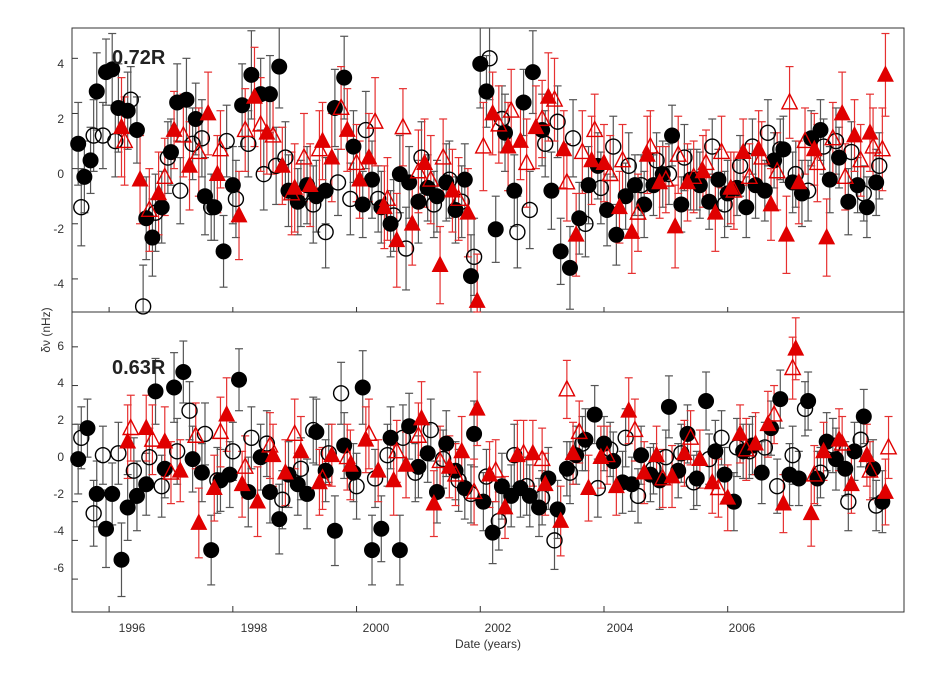  Describe the element at coordinates (60, 346) in the screenshot. I see `bottom-y-tick-label-6: 6` at that location.